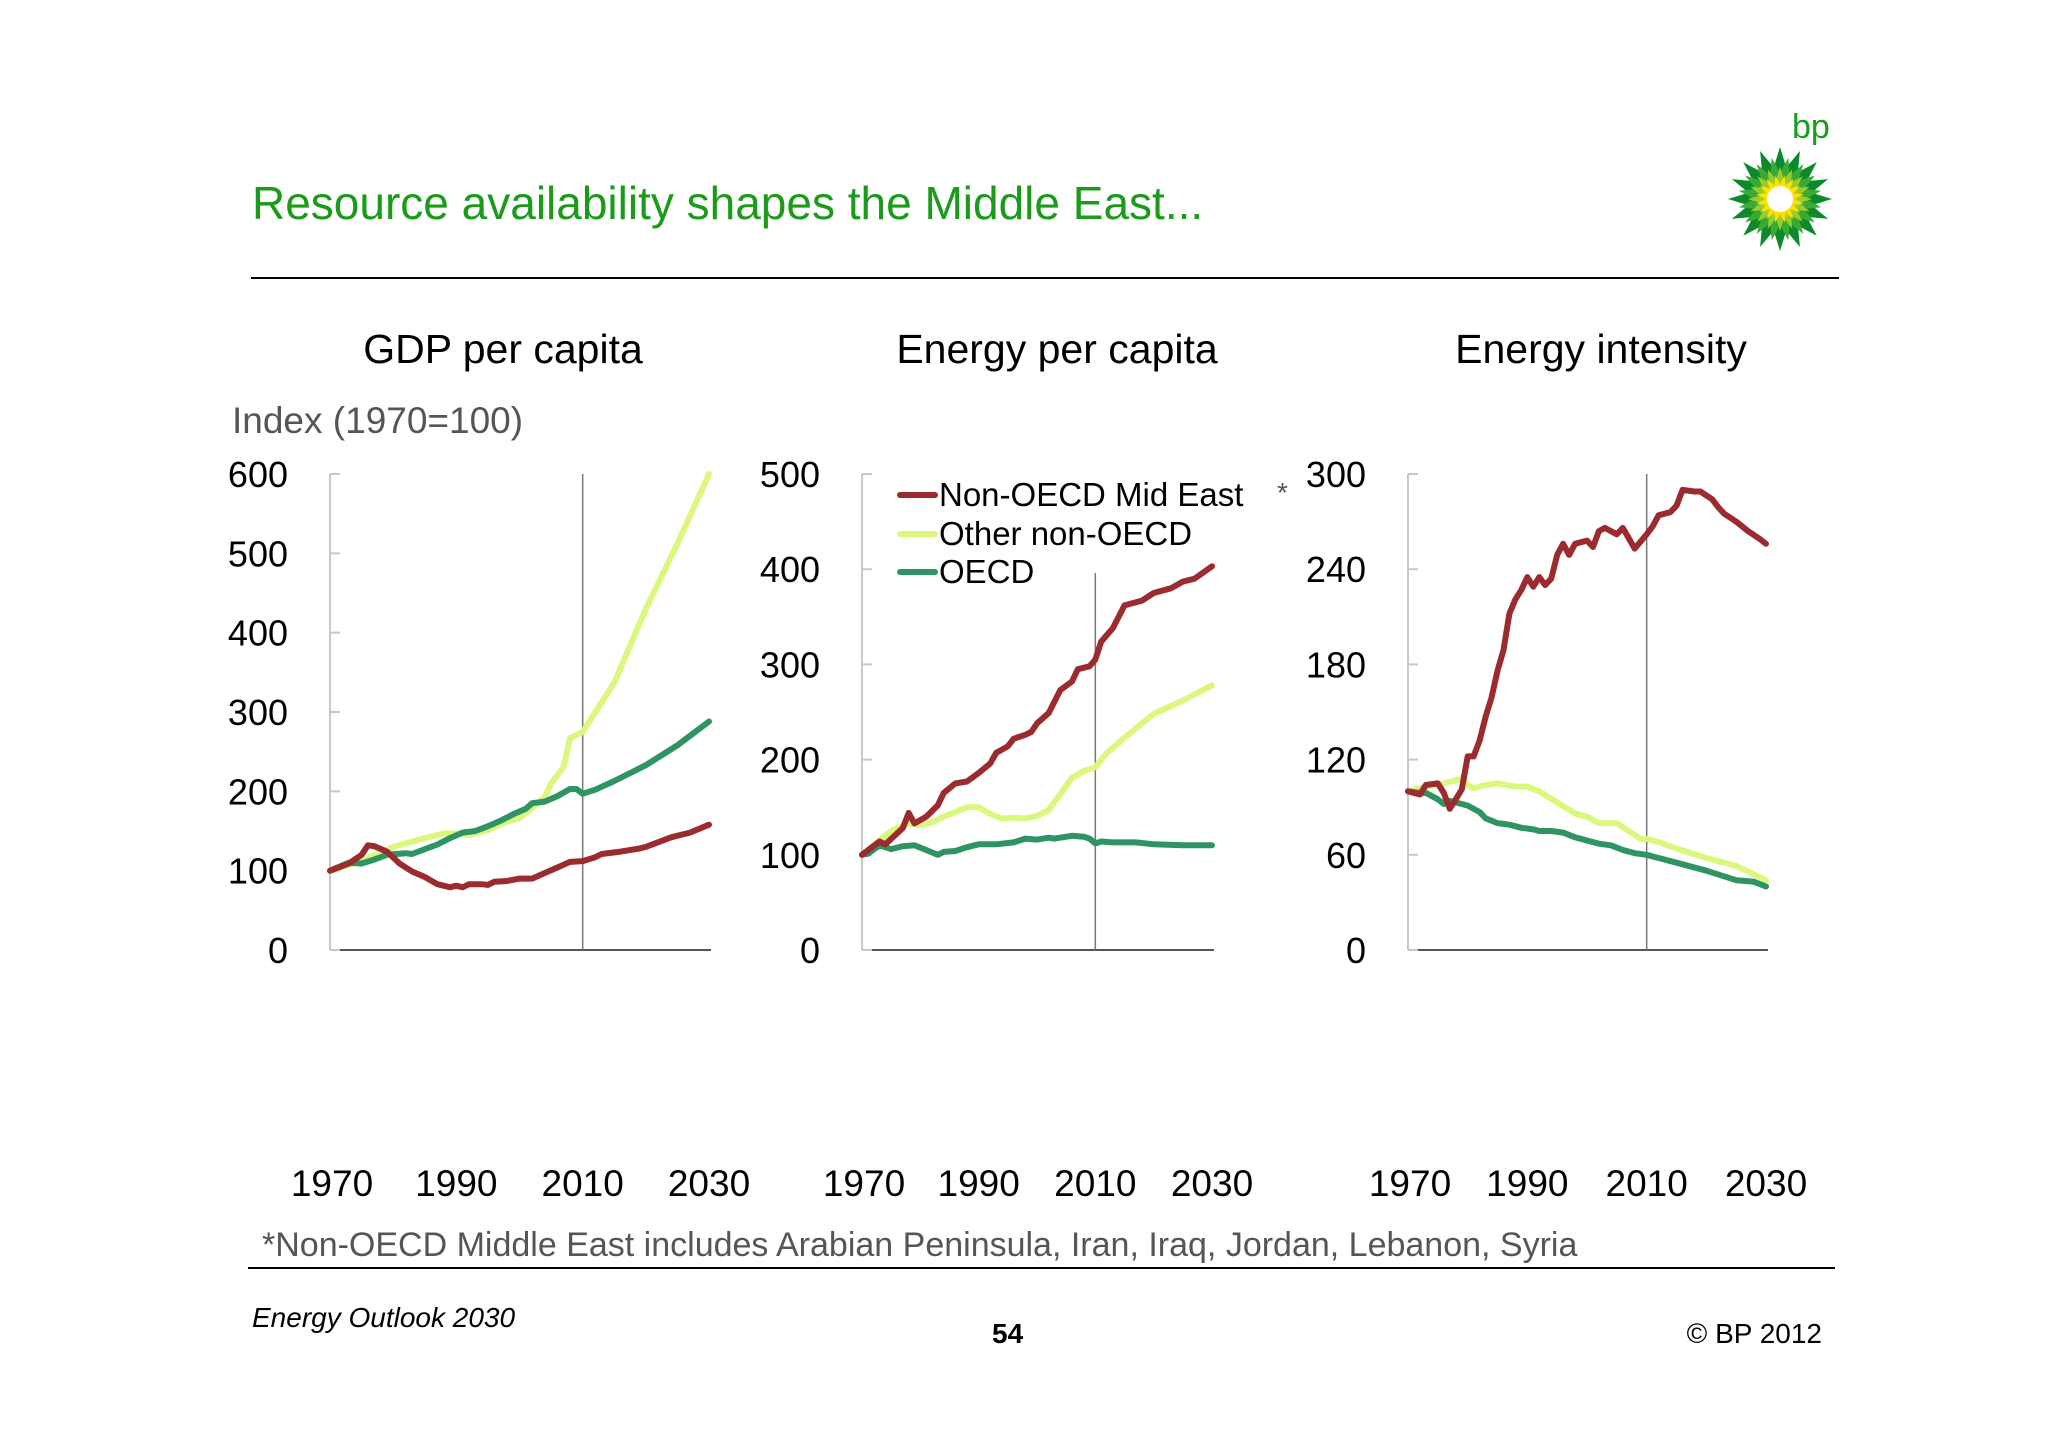 This screenshot has width=2048, height=1447. I want to click on chart-0: 0 100 200 300 400 500 600 1970 1990 2010 2030, so click(489, 829).